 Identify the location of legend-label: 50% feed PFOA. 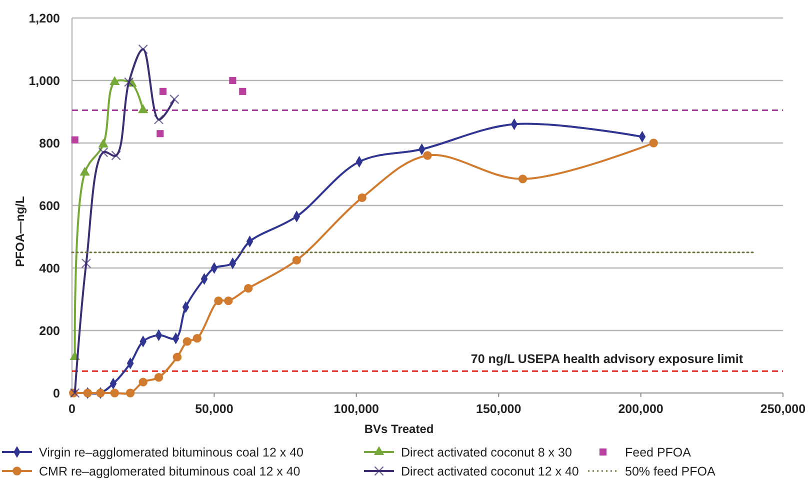
(670, 471).